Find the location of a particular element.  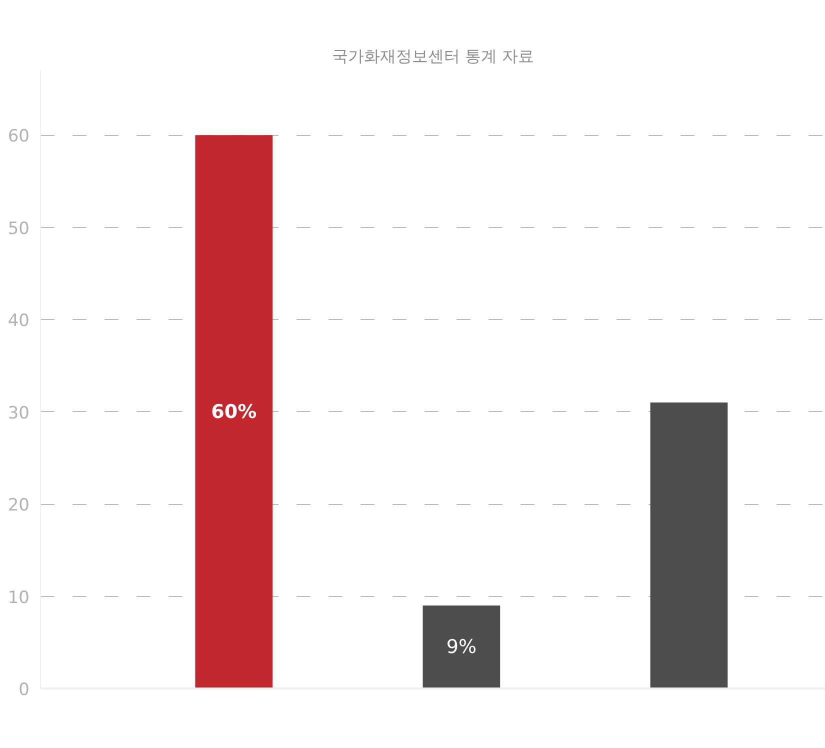

data-label: 9% is located at coordinates (461, 647).